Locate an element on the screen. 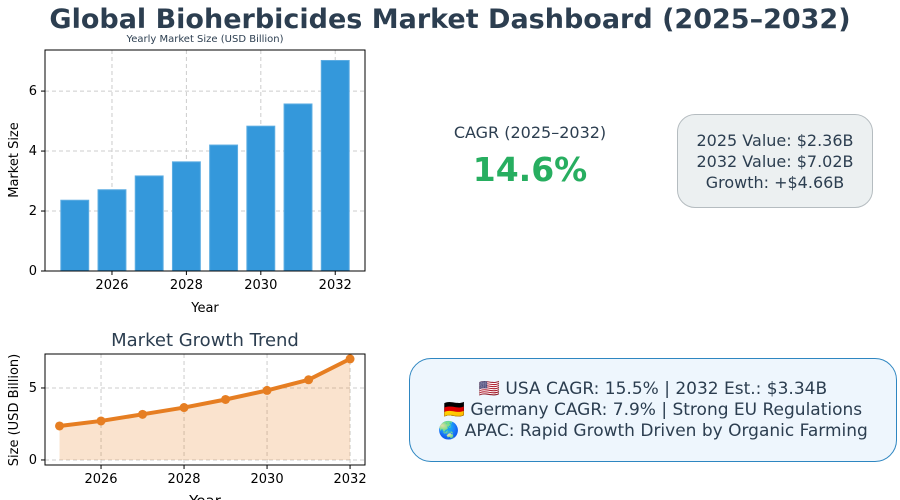 The width and height of the screenshot is (900, 500). summary-2032-value: 2032 Value: $7.02B is located at coordinates (775, 161).